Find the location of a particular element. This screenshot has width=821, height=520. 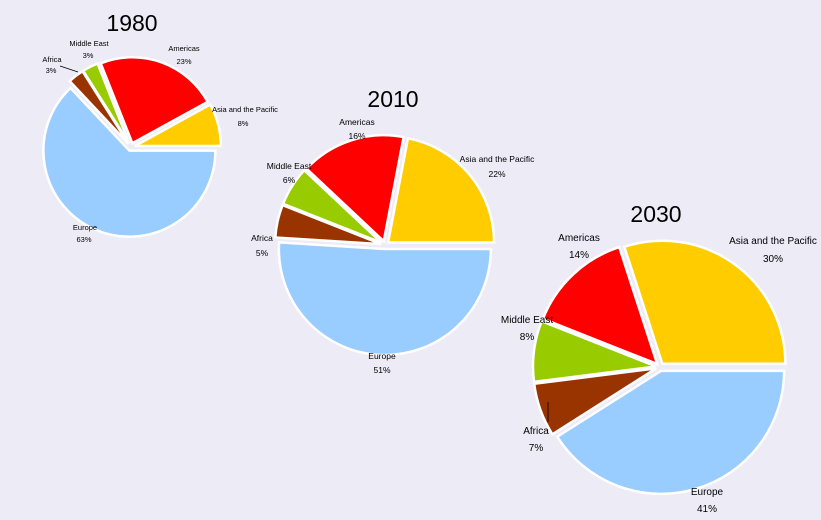

slice-value-label-europe: 63% is located at coordinates (83, 239).